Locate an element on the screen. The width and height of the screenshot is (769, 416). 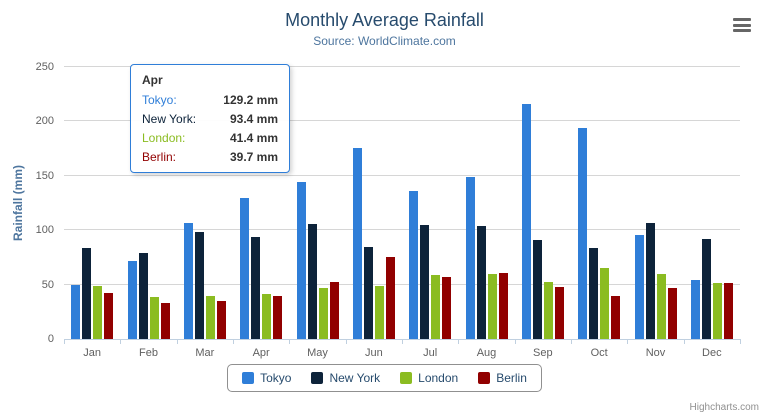
bar-tokyo-jan is located at coordinates (76, 311).